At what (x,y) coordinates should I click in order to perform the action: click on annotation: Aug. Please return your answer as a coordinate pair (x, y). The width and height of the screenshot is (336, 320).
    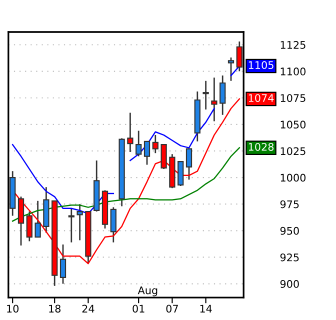
    Looking at the image, I should click on (148, 291).